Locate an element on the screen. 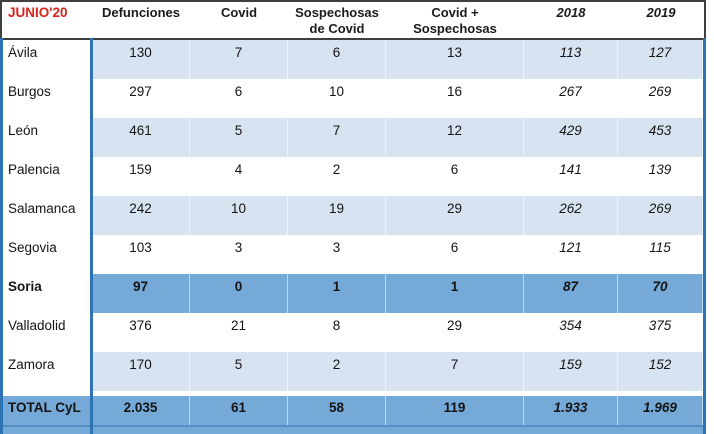 This screenshot has height=434, width=714. province-name: Burgos is located at coordinates (46, 98).